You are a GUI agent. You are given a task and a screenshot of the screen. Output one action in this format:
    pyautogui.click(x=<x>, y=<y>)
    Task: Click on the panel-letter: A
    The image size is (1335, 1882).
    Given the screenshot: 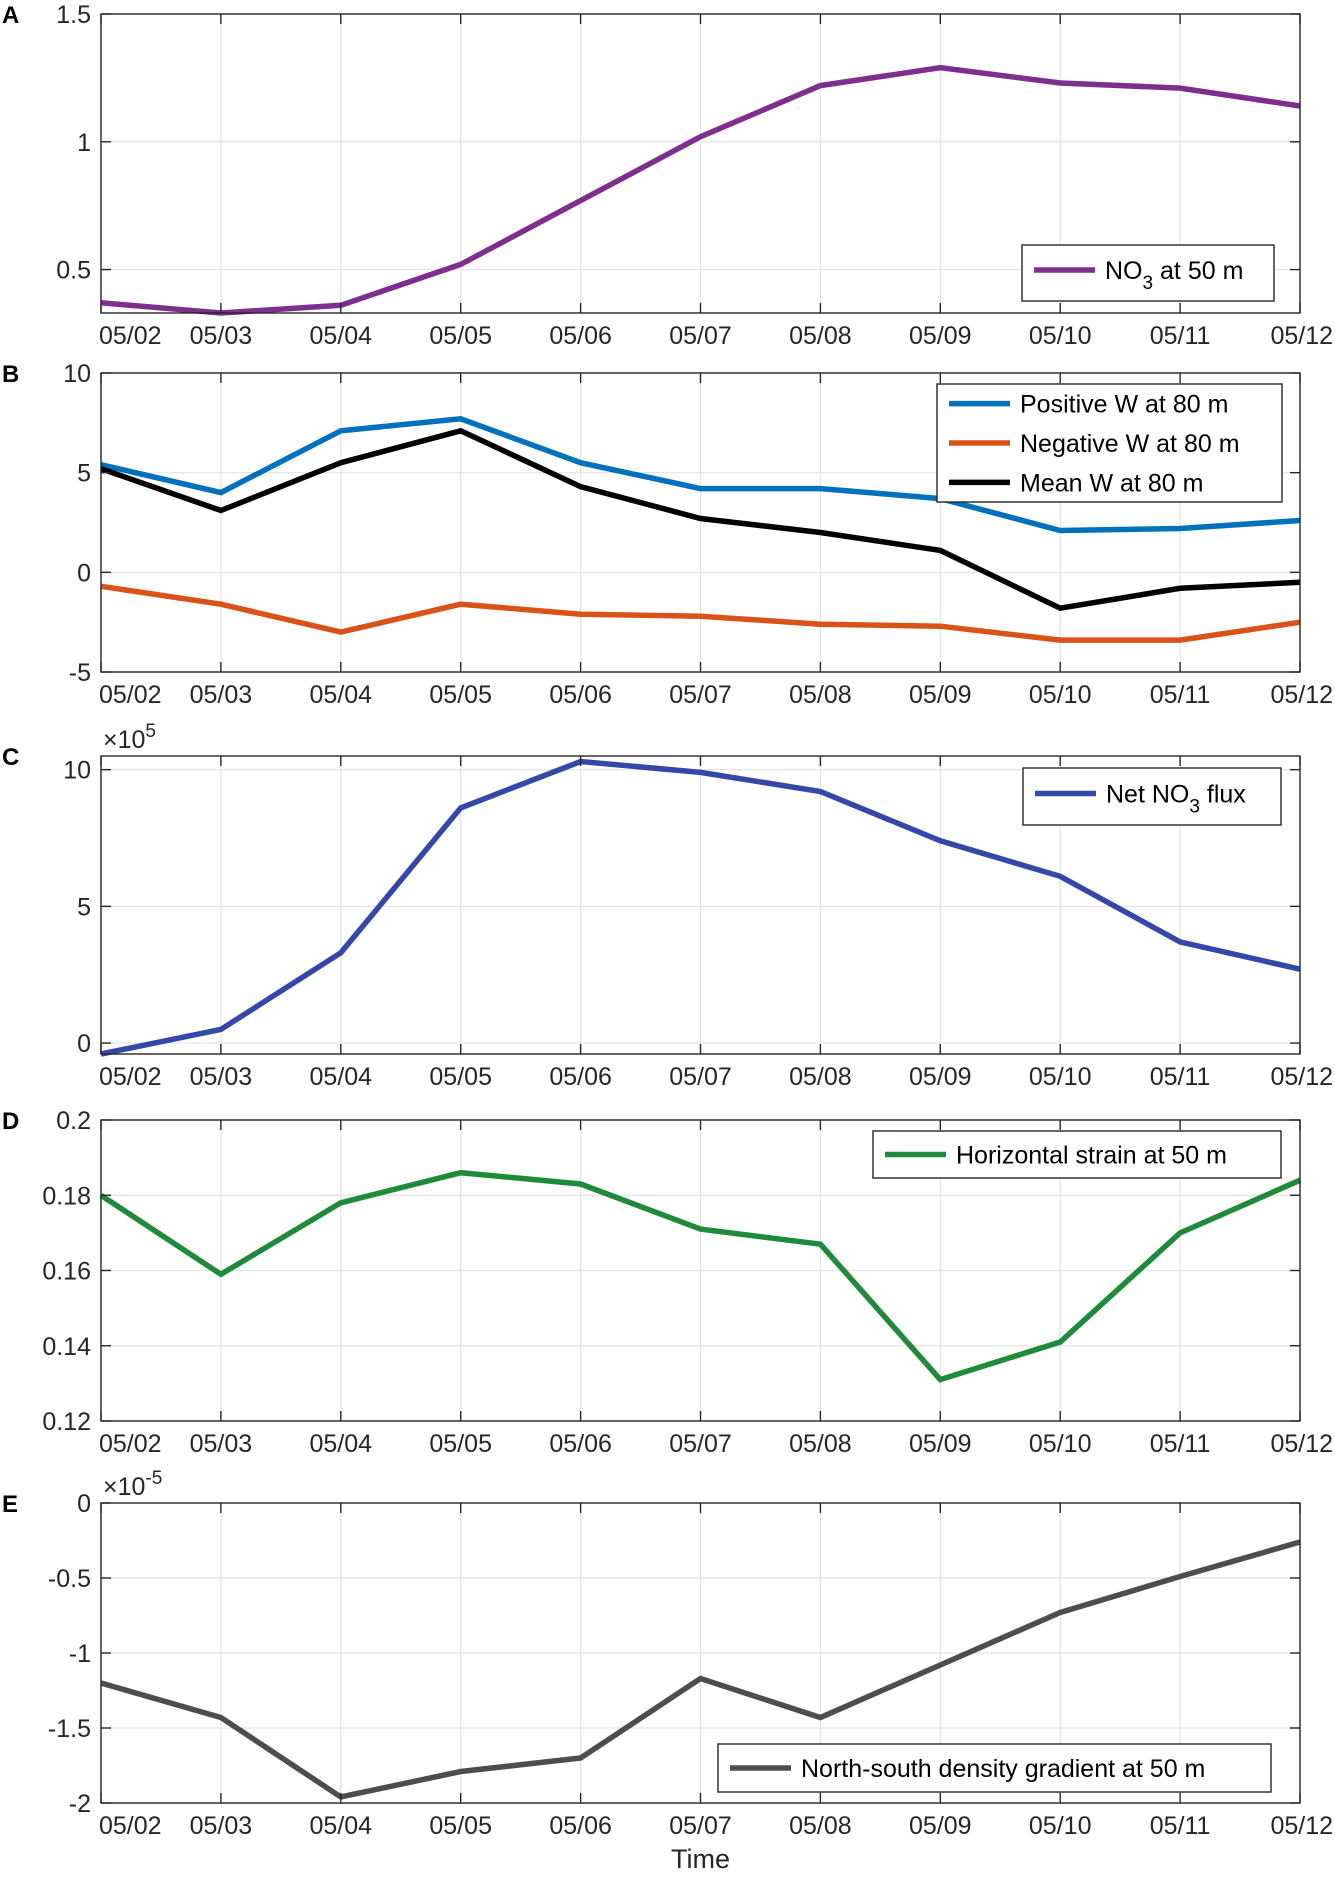 What is the action you would take?
    pyautogui.click(x=10, y=15)
    